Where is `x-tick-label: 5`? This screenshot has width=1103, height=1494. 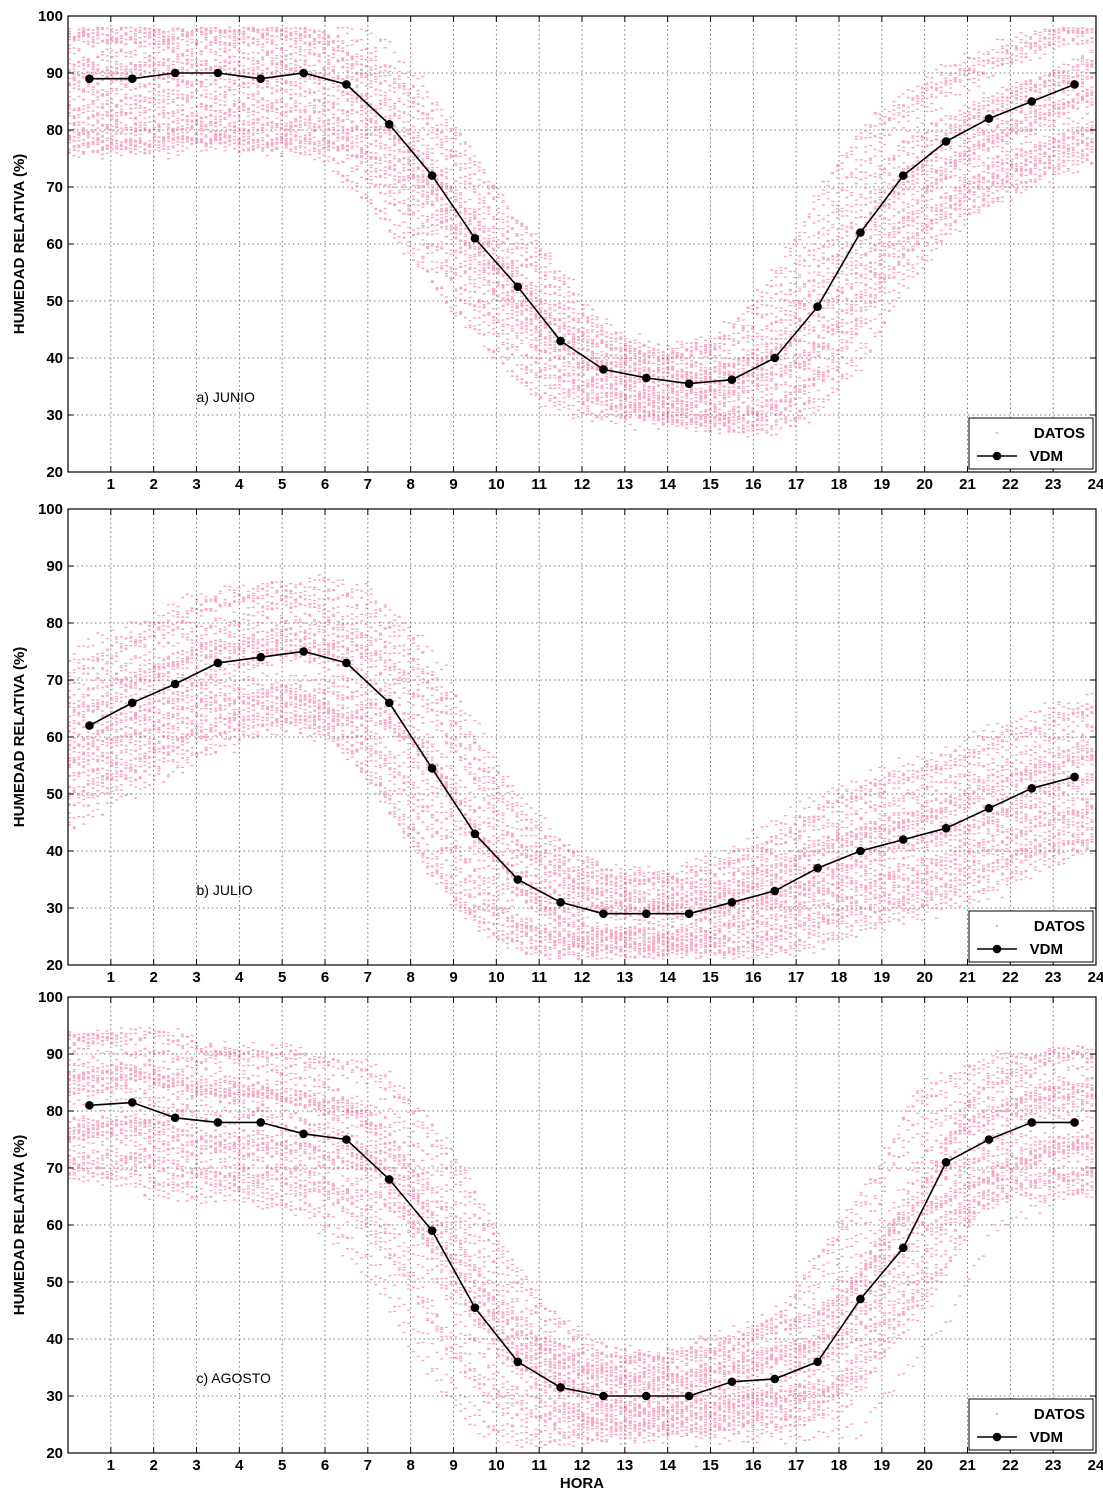 x-tick-label: 5 is located at coordinates (282, 1465).